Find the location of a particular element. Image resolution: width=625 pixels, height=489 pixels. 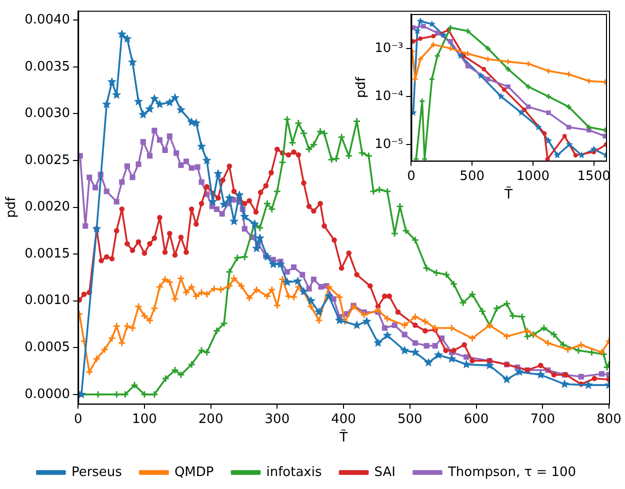

y-tick-label: 0.0020 is located at coordinates (47, 207).